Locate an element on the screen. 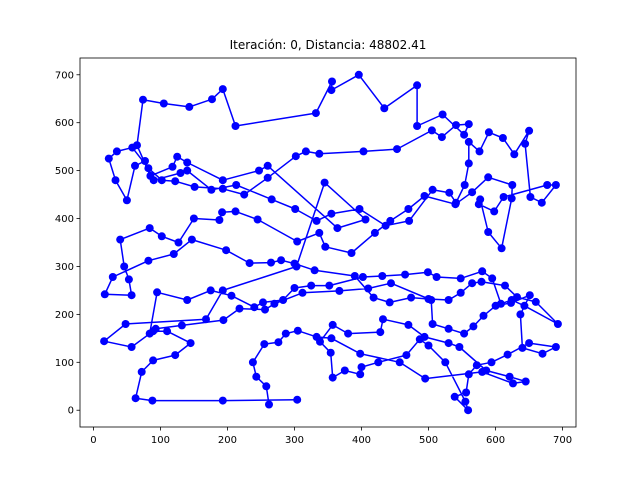  y-axis: 0 100 200 300 400 500 600 700 is located at coordinates (67, 243).